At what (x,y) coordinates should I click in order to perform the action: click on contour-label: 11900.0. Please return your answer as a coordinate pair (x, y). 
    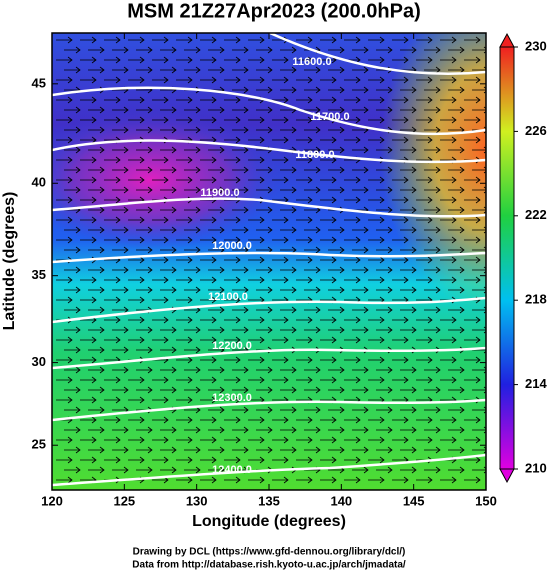
    Looking at the image, I should click on (219, 193).